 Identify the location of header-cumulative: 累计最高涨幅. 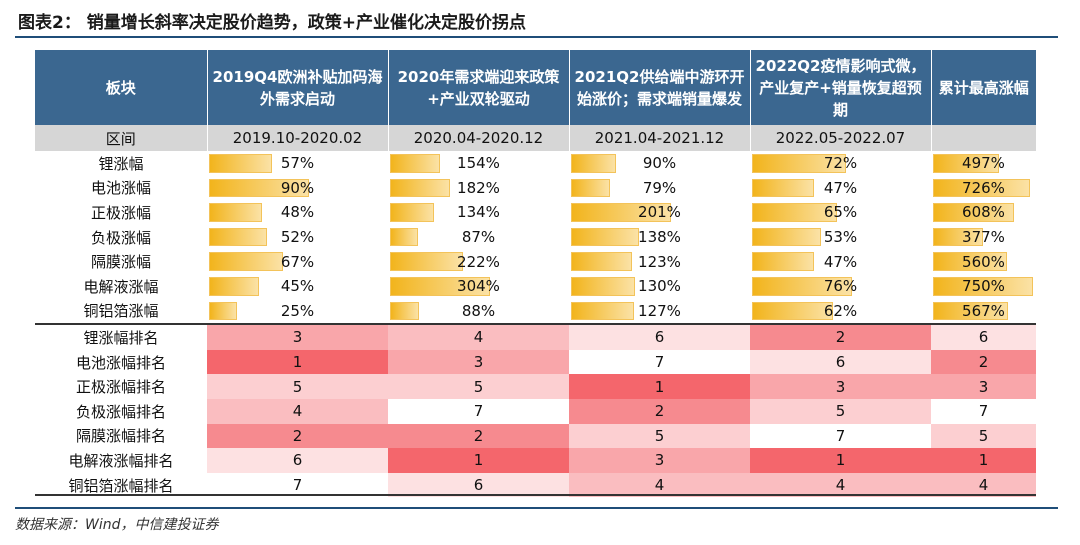
(983, 87).